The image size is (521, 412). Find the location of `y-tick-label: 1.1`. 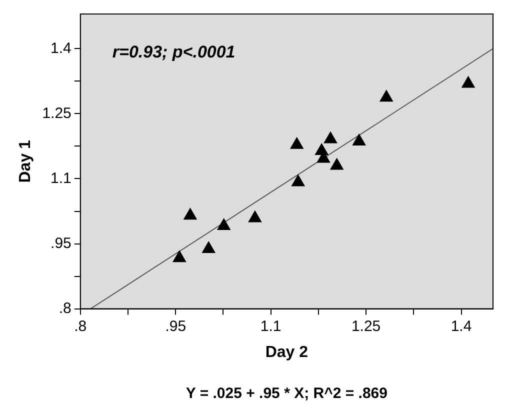

y-tick-label: 1.1 is located at coordinates (61, 178).